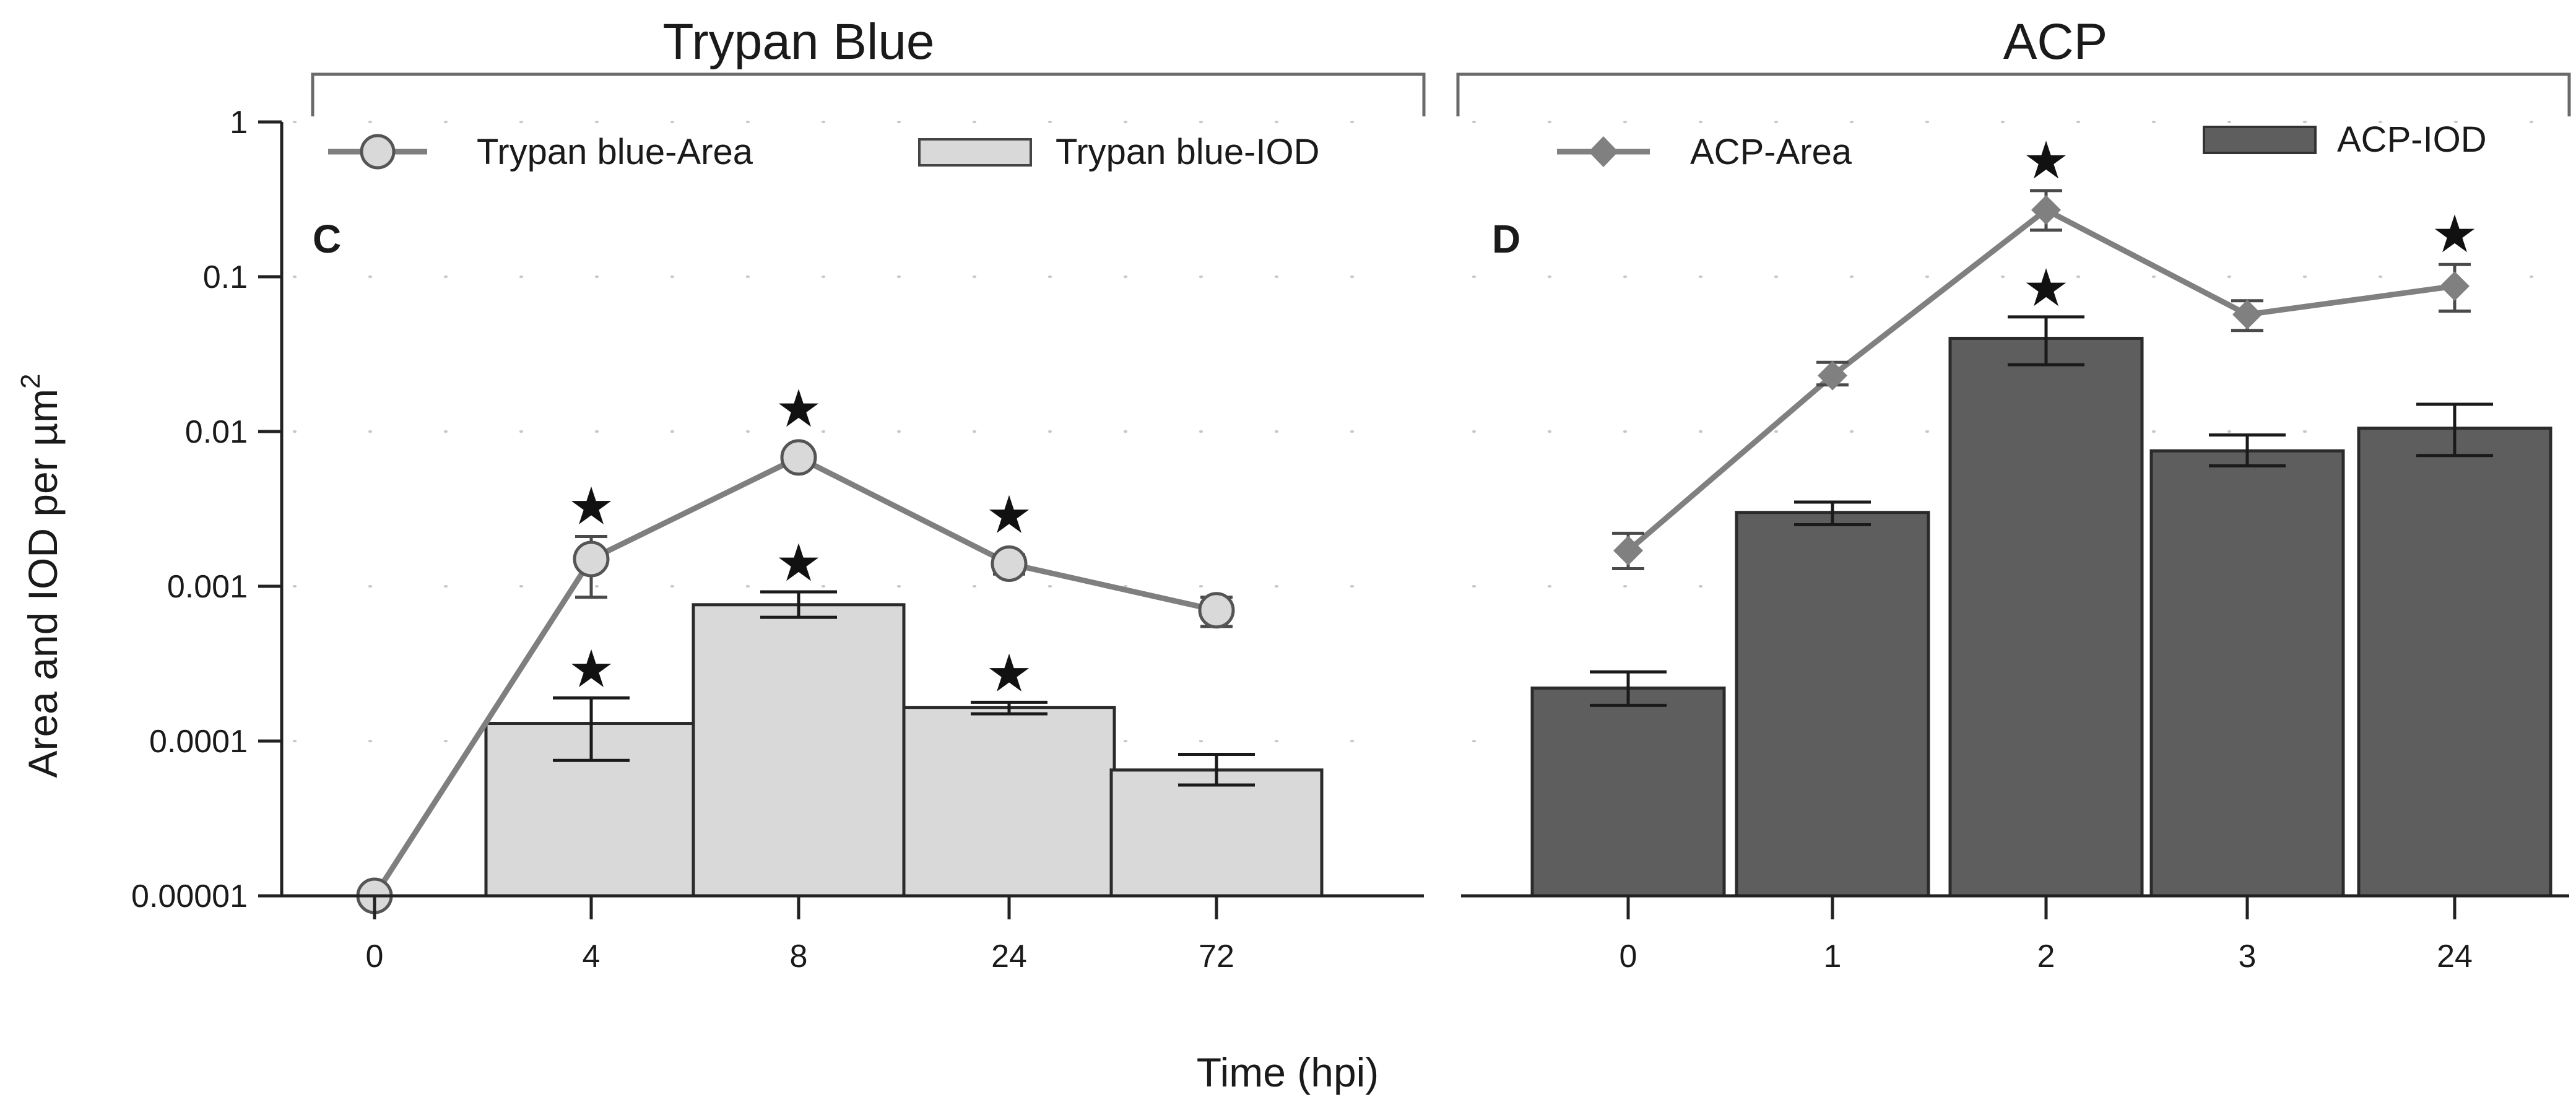  What do you see at coordinates (216, 432) in the screenshot?
I see `y-tick-label: 0.01` at bounding box center [216, 432].